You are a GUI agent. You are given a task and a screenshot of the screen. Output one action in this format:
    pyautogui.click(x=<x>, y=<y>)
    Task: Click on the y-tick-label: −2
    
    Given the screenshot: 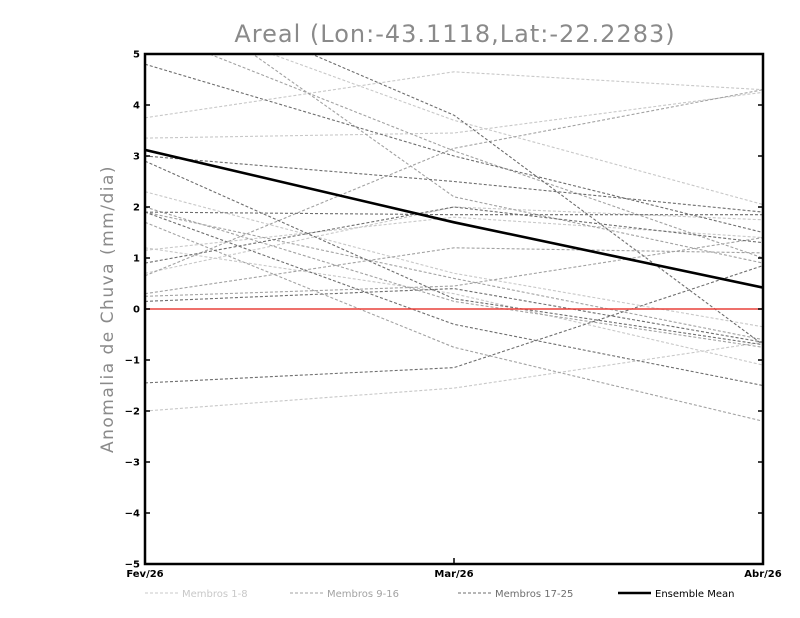 What is the action you would take?
    pyautogui.click(x=132, y=412)
    